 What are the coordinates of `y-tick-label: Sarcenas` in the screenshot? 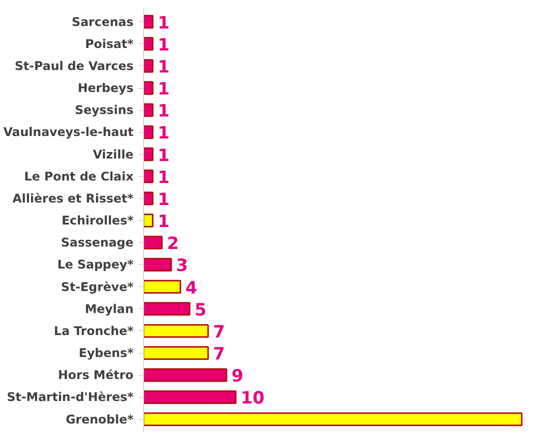 It's located at (103, 21).